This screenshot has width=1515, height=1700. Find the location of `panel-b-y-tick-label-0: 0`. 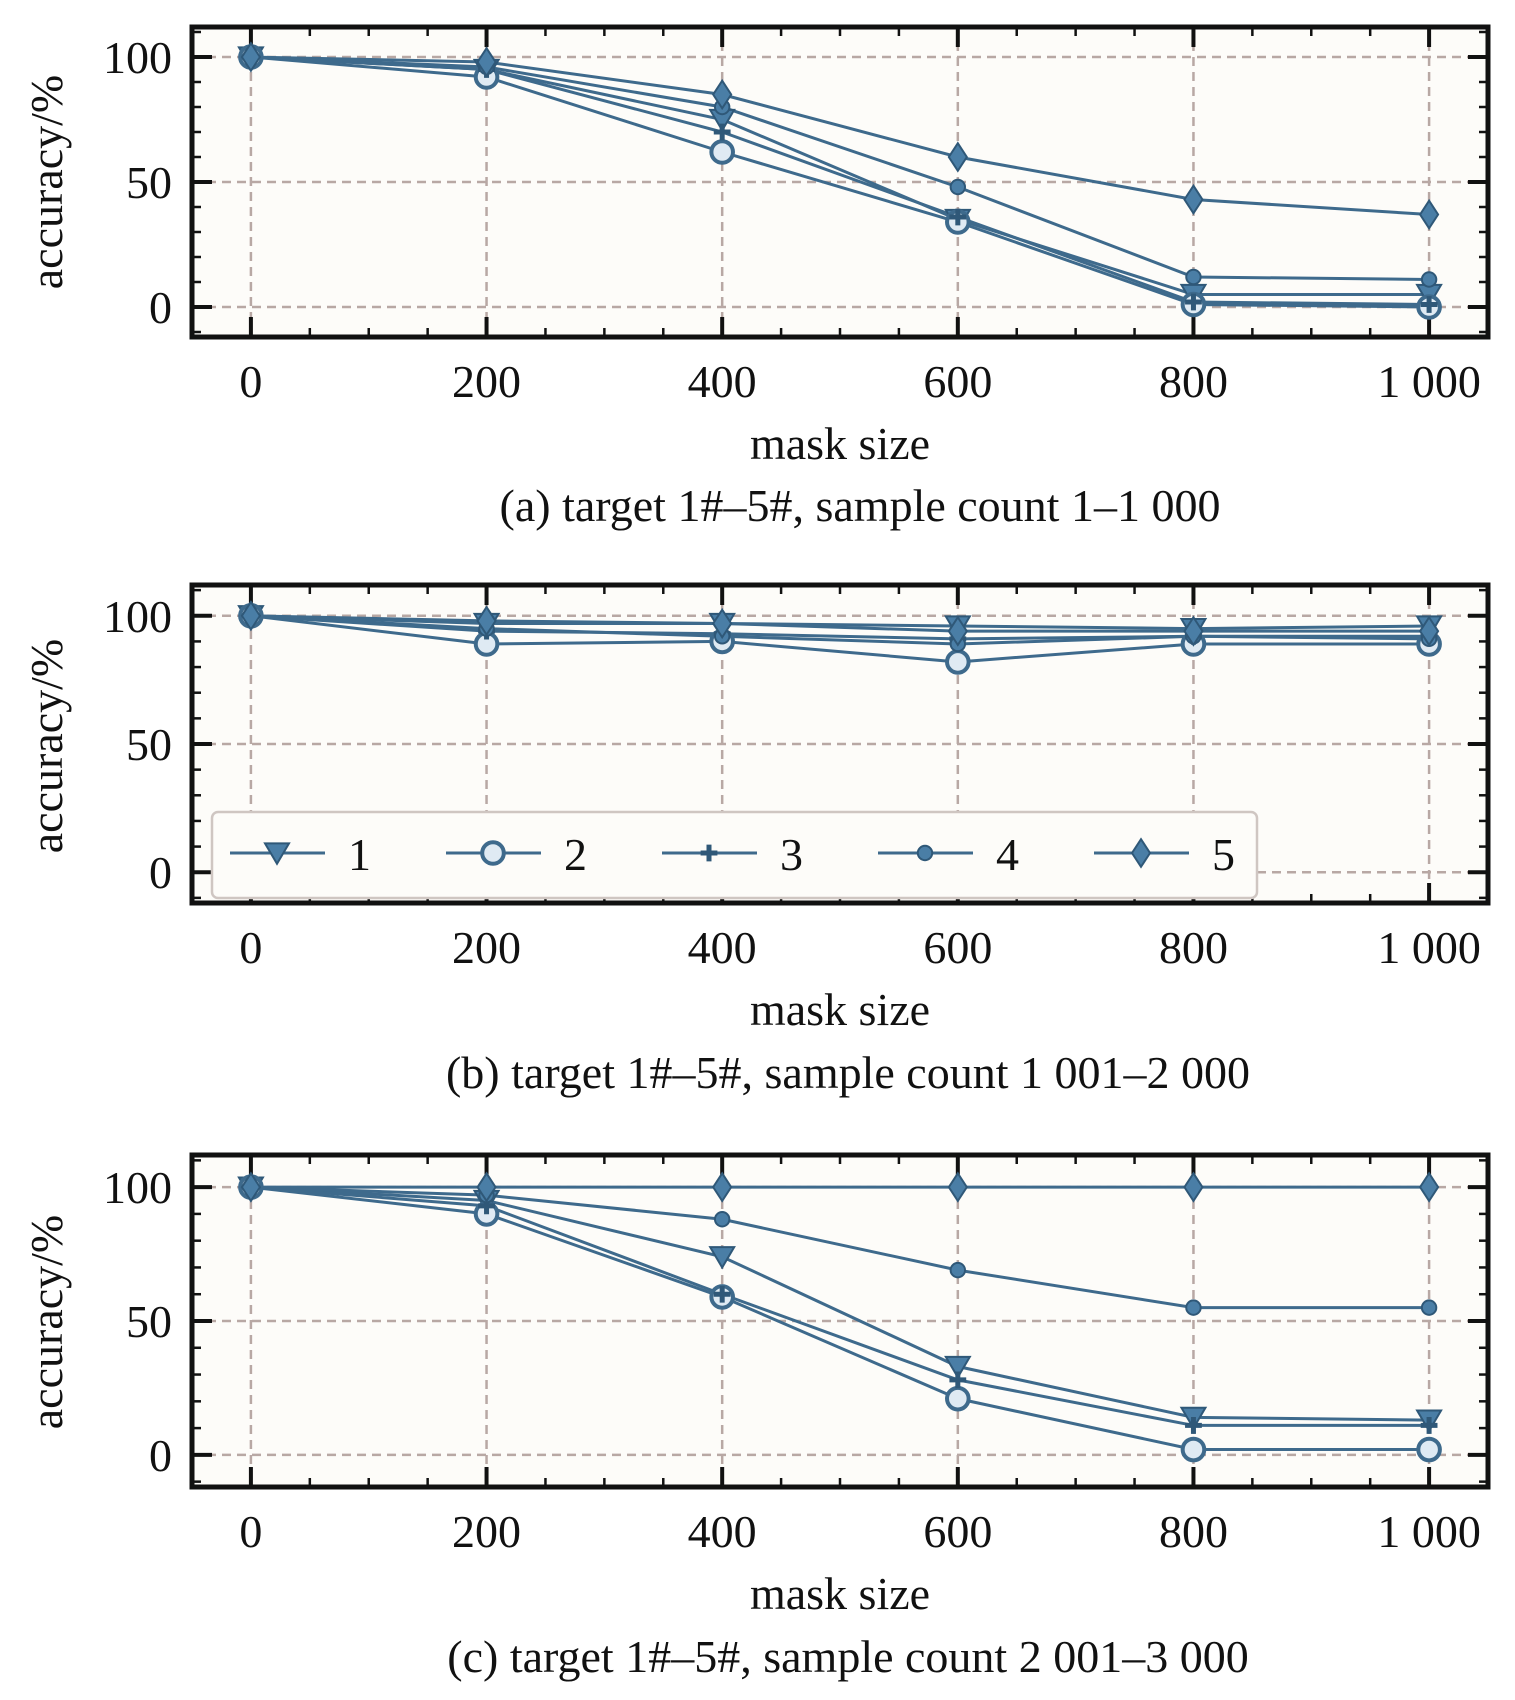

panel-b-y-tick-label-0: 0 is located at coordinates (160, 872).